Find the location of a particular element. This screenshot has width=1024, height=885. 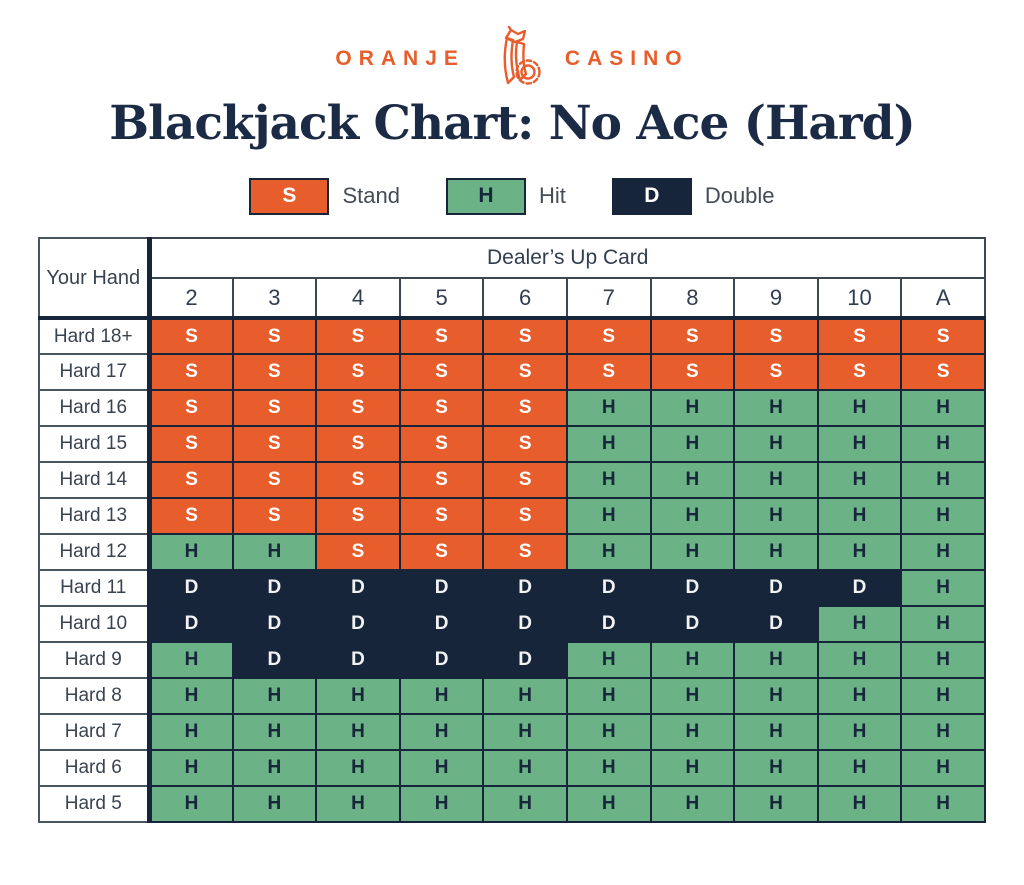

table-row: Hard 13 S S S S S H H H H H is located at coordinates (512, 516).